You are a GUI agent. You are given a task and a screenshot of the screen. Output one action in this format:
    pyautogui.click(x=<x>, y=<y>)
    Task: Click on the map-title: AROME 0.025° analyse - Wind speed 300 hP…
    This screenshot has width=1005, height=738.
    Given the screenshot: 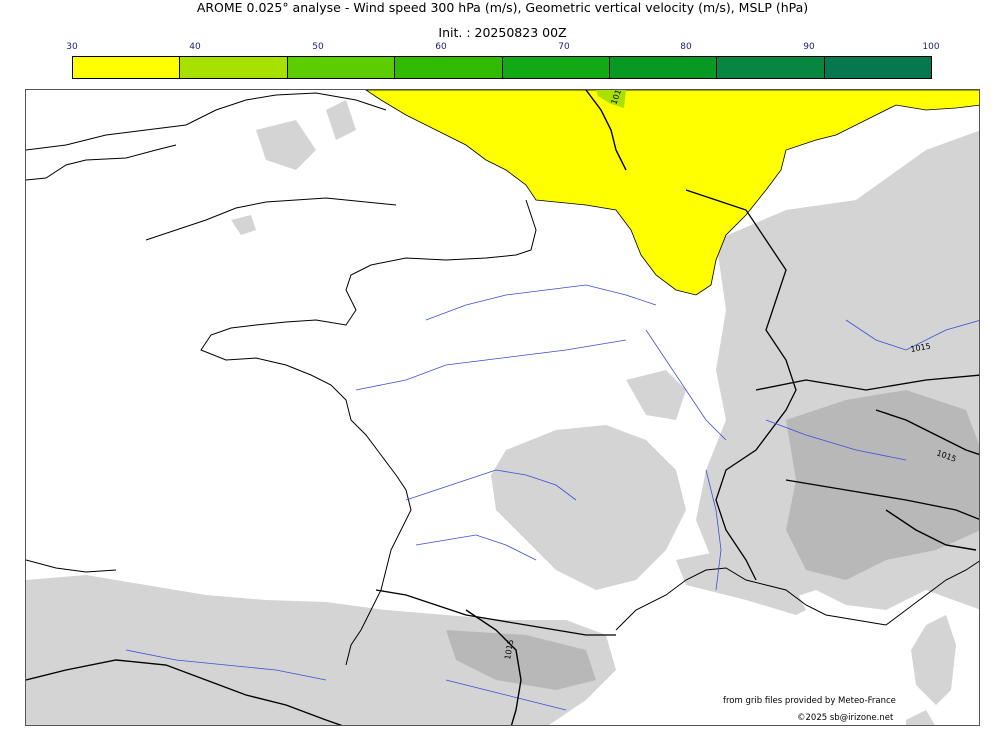 What is the action you would take?
    pyautogui.click(x=502, y=7)
    